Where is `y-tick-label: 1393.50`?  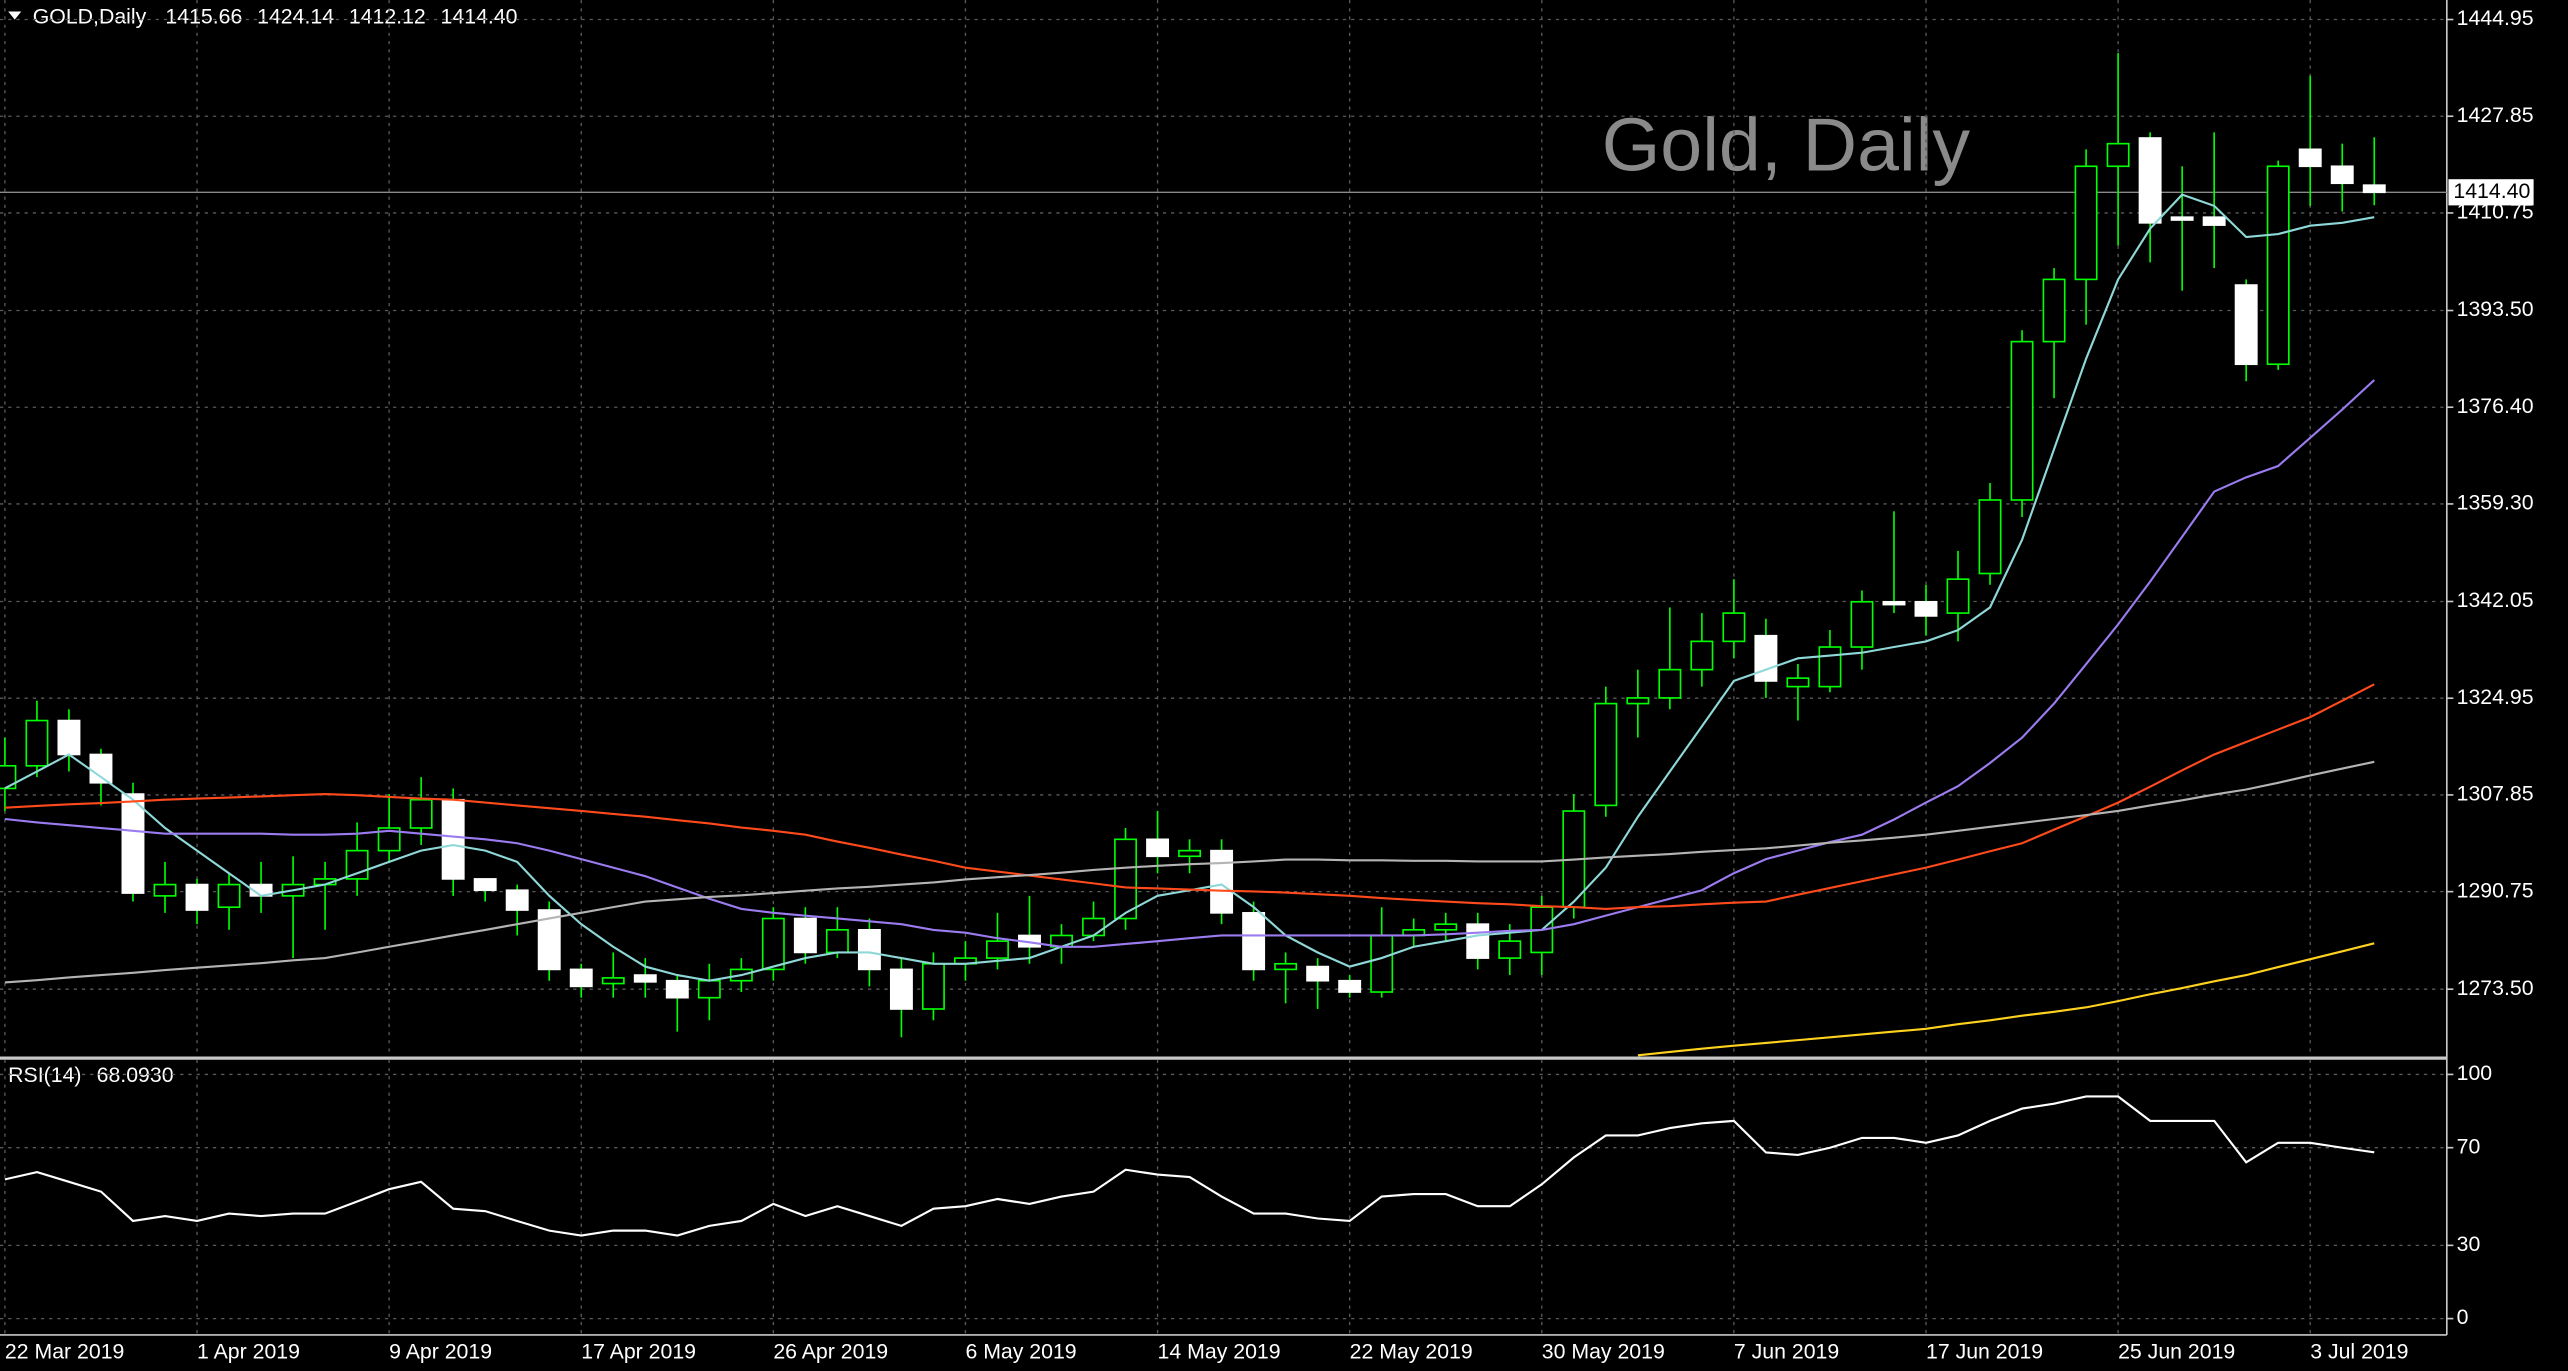 y-tick-label: 1393.50 is located at coordinates (2495, 309).